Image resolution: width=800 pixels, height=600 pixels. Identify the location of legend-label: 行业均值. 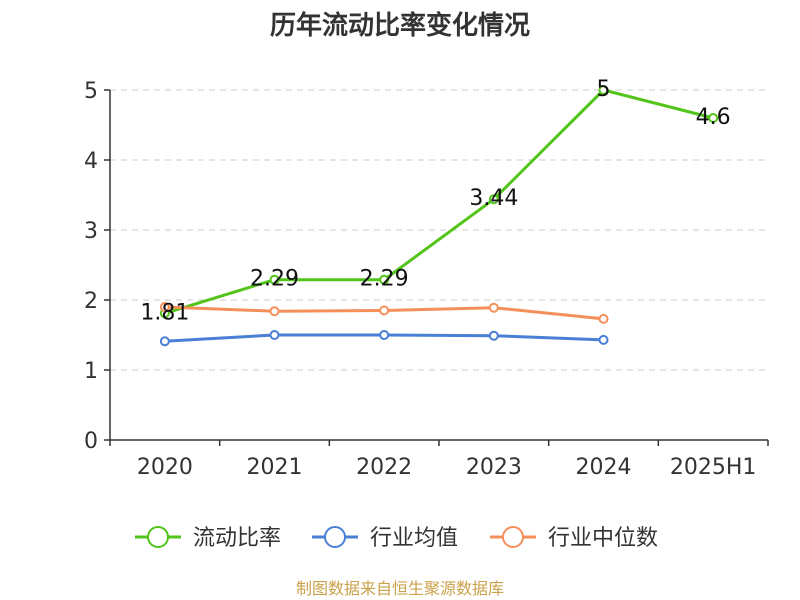
(414, 538).